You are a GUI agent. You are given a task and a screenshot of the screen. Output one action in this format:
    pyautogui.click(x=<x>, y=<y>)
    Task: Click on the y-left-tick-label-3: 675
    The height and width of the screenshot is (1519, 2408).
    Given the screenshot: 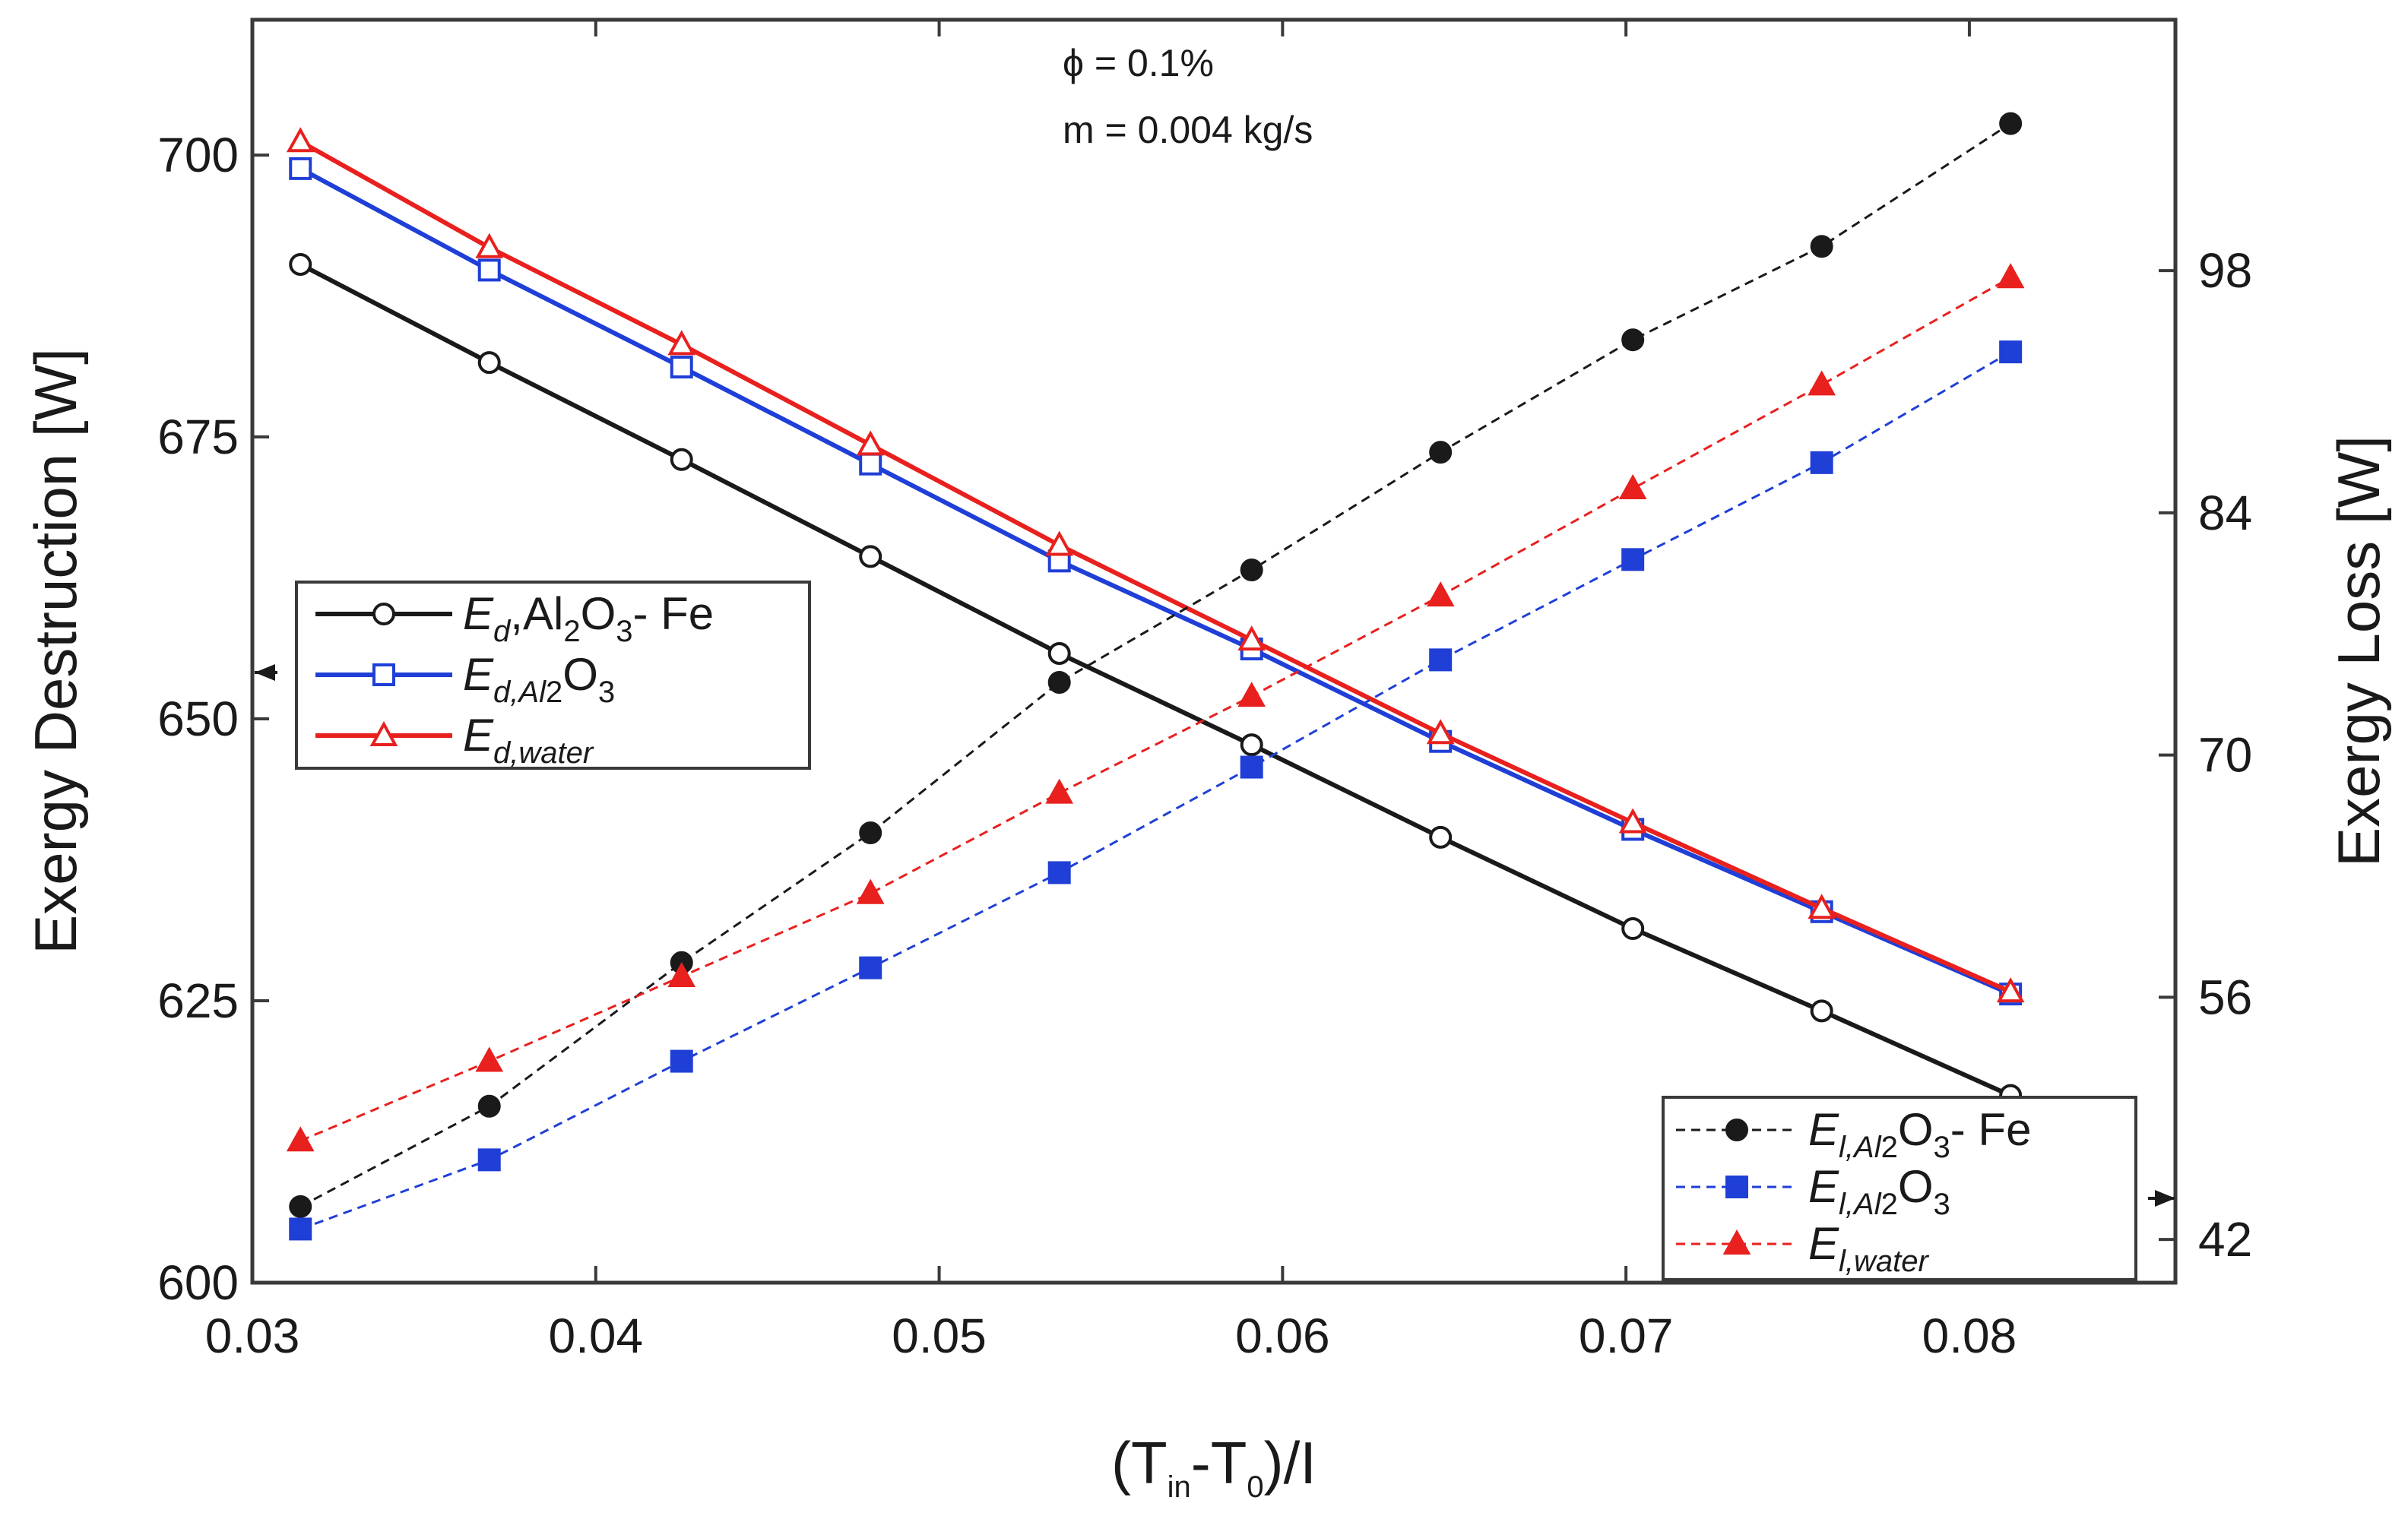 What is the action you would take?
    pyautogui.click(x=198, y=437)
    